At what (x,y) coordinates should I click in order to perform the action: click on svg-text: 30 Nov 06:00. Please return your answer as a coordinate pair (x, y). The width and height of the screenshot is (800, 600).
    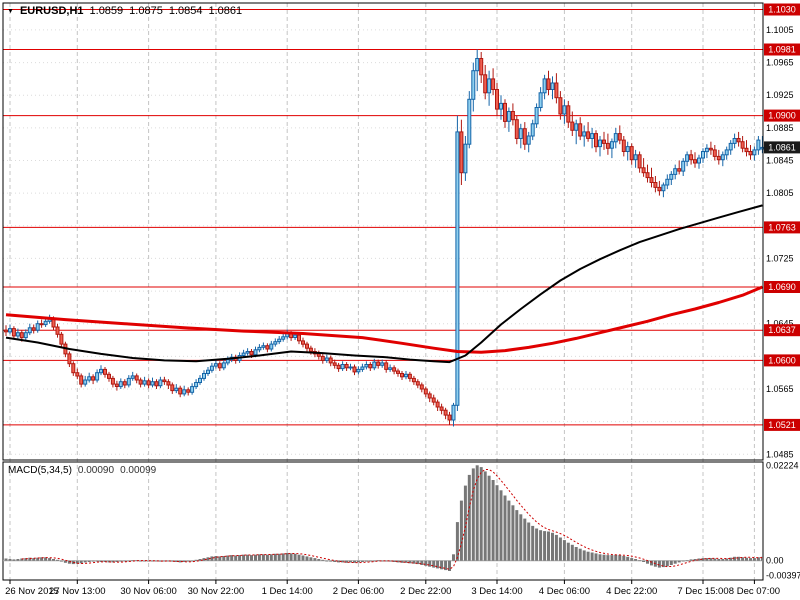
    Looking at the image, I should click on (148, 591).